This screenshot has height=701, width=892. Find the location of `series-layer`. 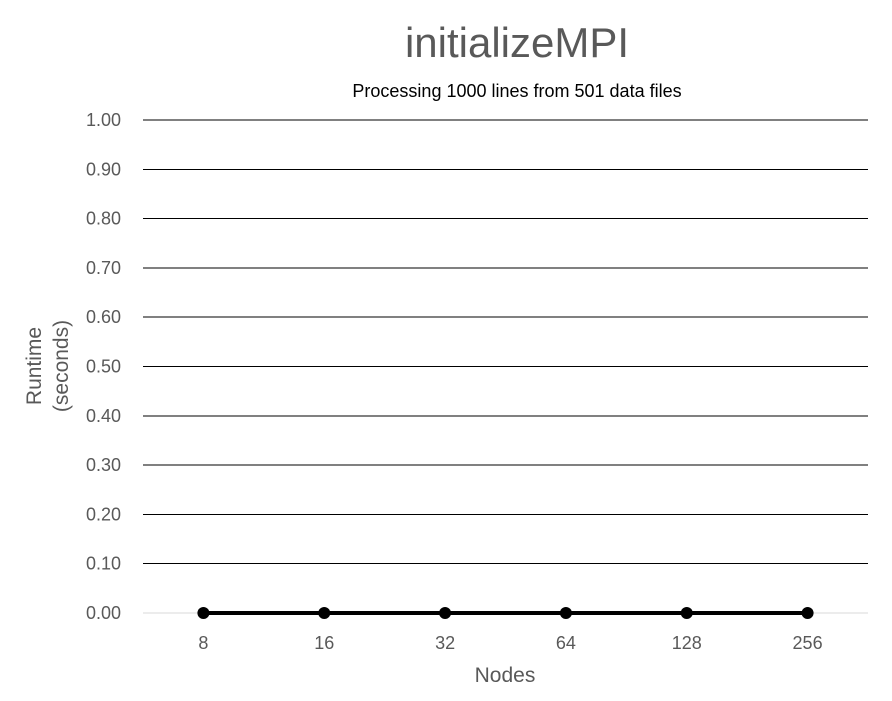

series-layer is located at coordinates (505, 613).